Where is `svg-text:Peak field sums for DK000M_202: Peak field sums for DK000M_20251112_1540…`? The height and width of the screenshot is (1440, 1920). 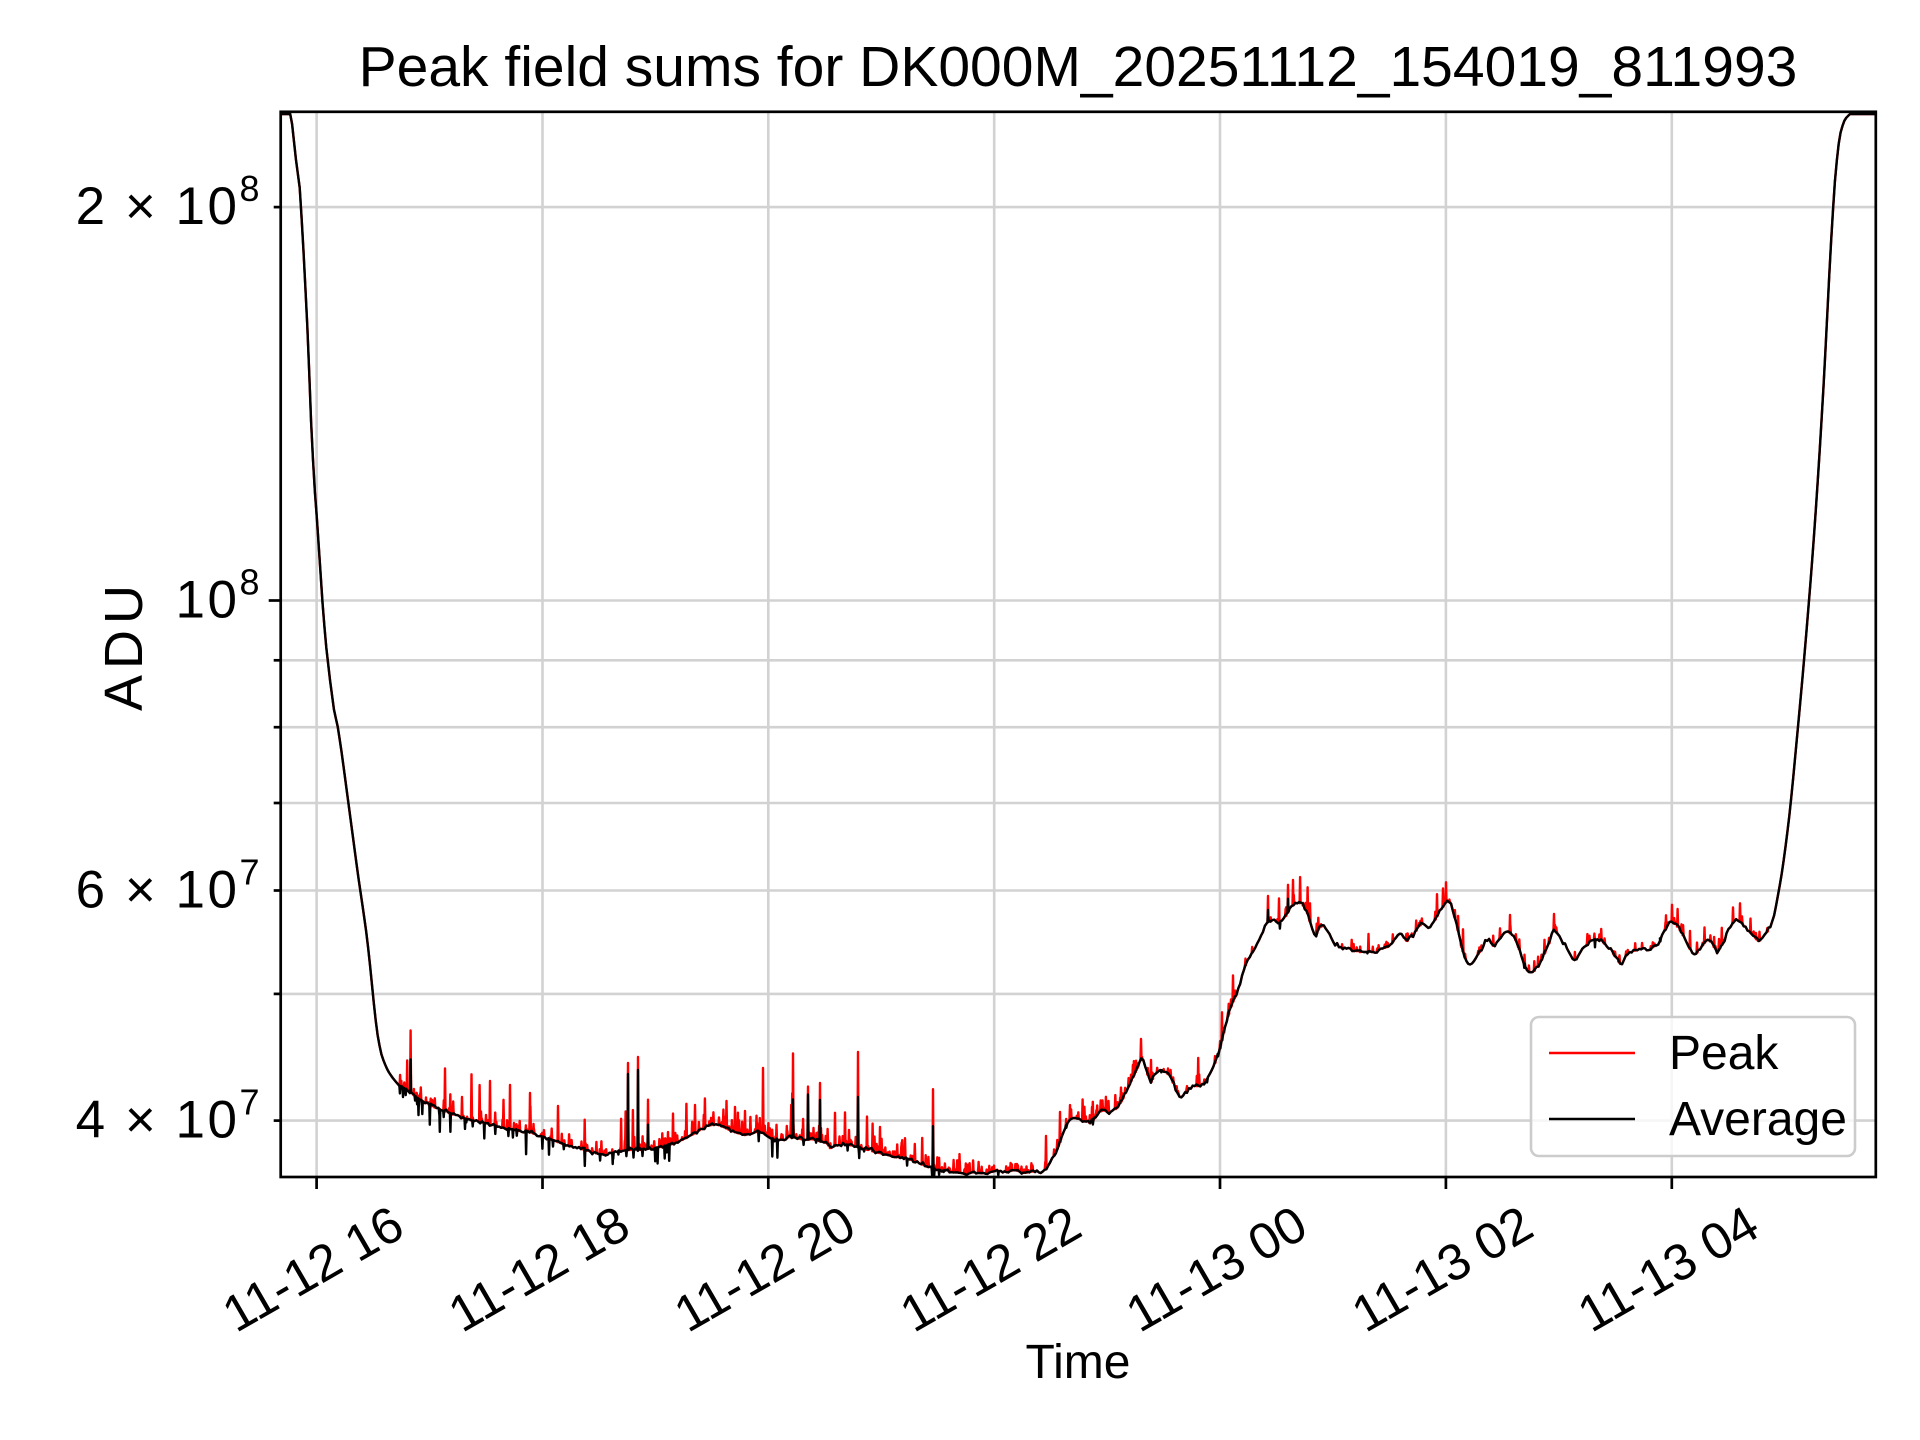 svg-text:Peak field sums for DK000M_202: Peak field sums for DK000M_20251112_1540… is located at coordinates (1078, 67).